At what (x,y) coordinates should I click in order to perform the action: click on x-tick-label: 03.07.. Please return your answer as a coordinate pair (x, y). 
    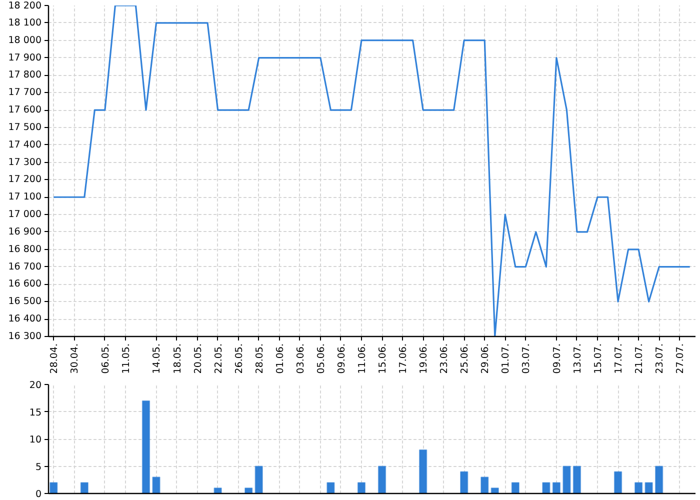
    Looking at the image, I should click on (526, 359).